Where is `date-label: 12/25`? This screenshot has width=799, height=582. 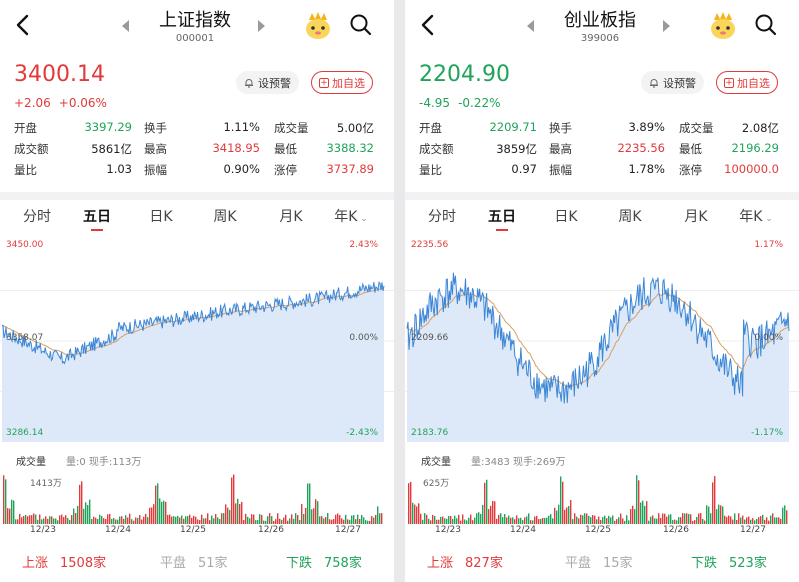 date-label: 12/25 is located at coordinates (193, 530).